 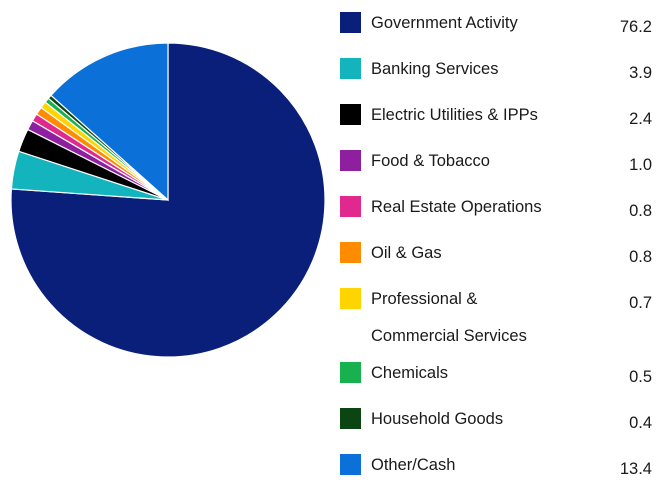 What do you see at coordinates (635, 27) in the screenshot?
I see `legend-value: 76.2` at bounding box center [635, 27].